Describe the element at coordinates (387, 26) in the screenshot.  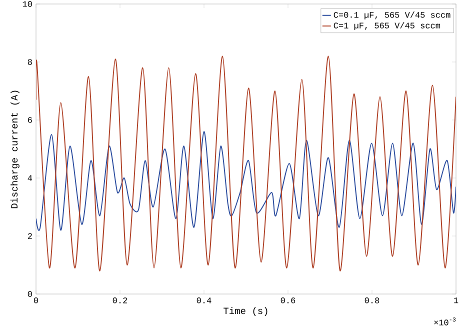
I see `legend-label: C=1 µF, 565 V/45 sccm` at that location.